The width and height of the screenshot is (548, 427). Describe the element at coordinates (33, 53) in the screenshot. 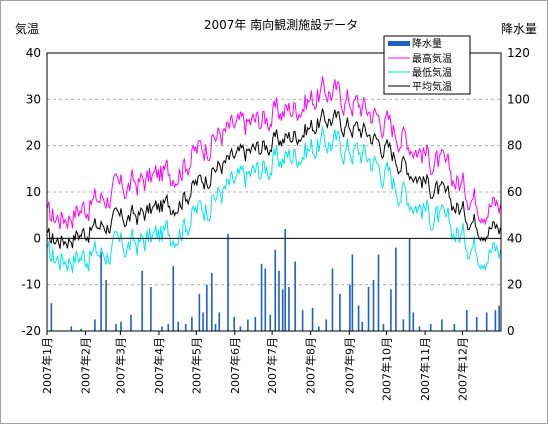

I see `left-tick-label: 40` at that location.